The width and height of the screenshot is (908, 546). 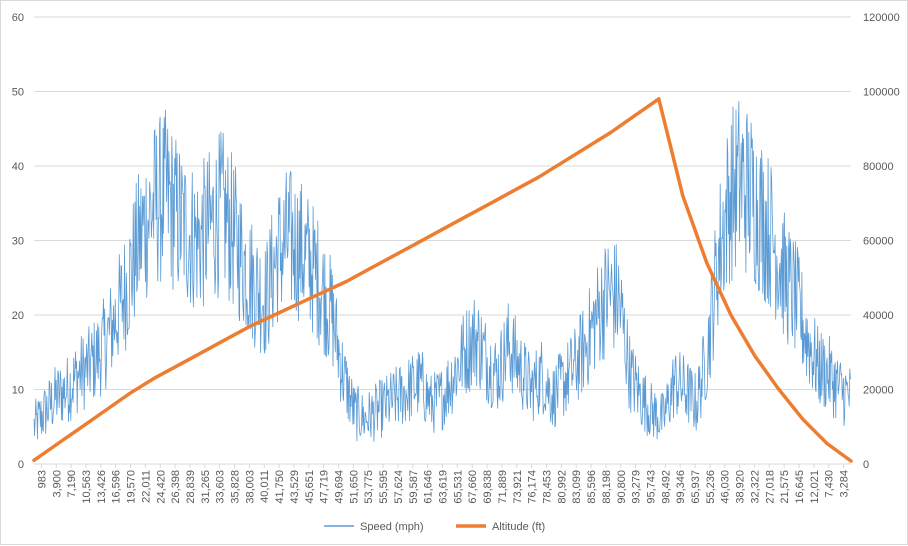 What do you see at coordinates (206, 487) in the screenshot?
I see `x-tick-label: 31,265` at bounding box center [206, 487].